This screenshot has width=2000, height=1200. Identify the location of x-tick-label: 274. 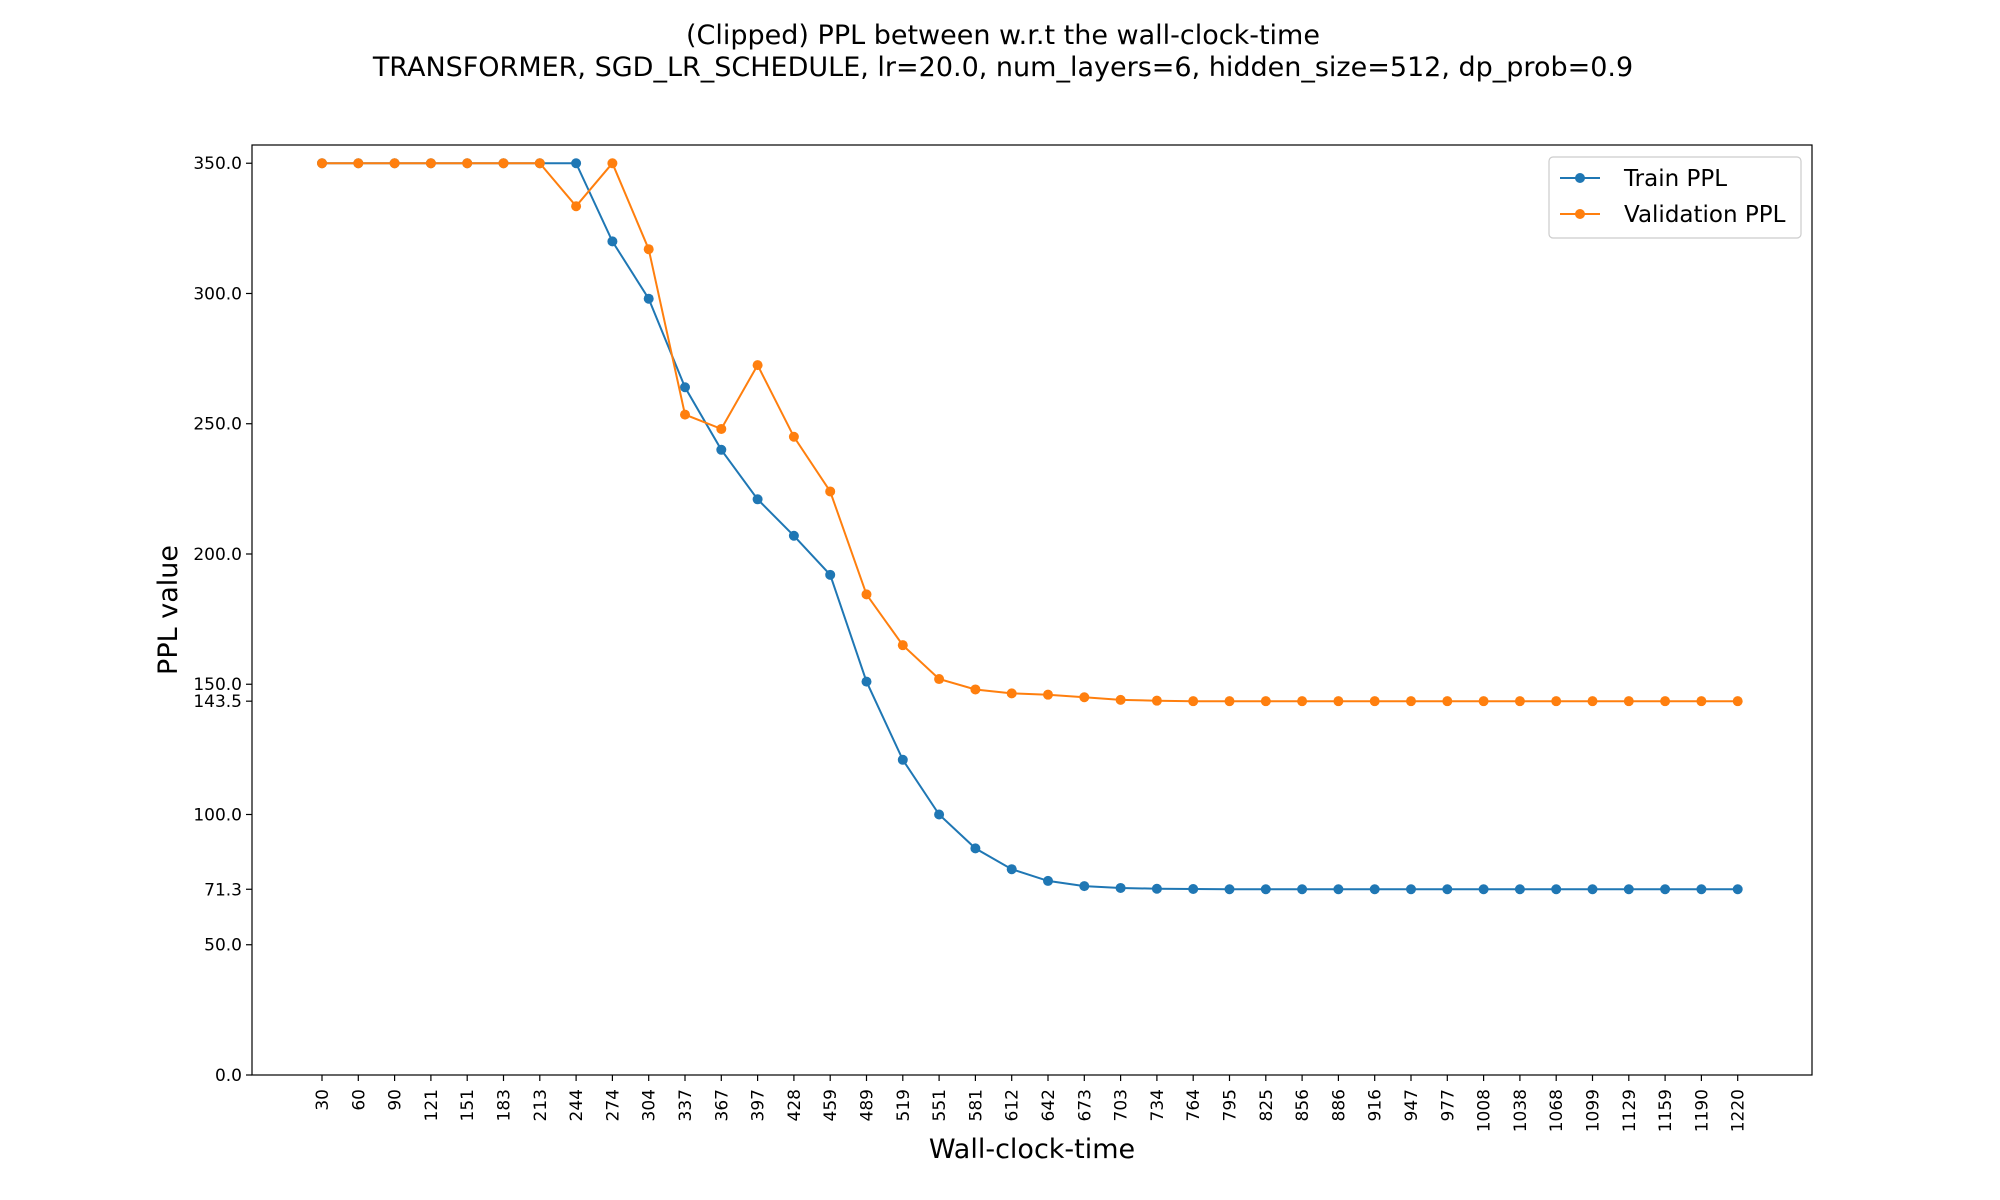
(613, 1105).